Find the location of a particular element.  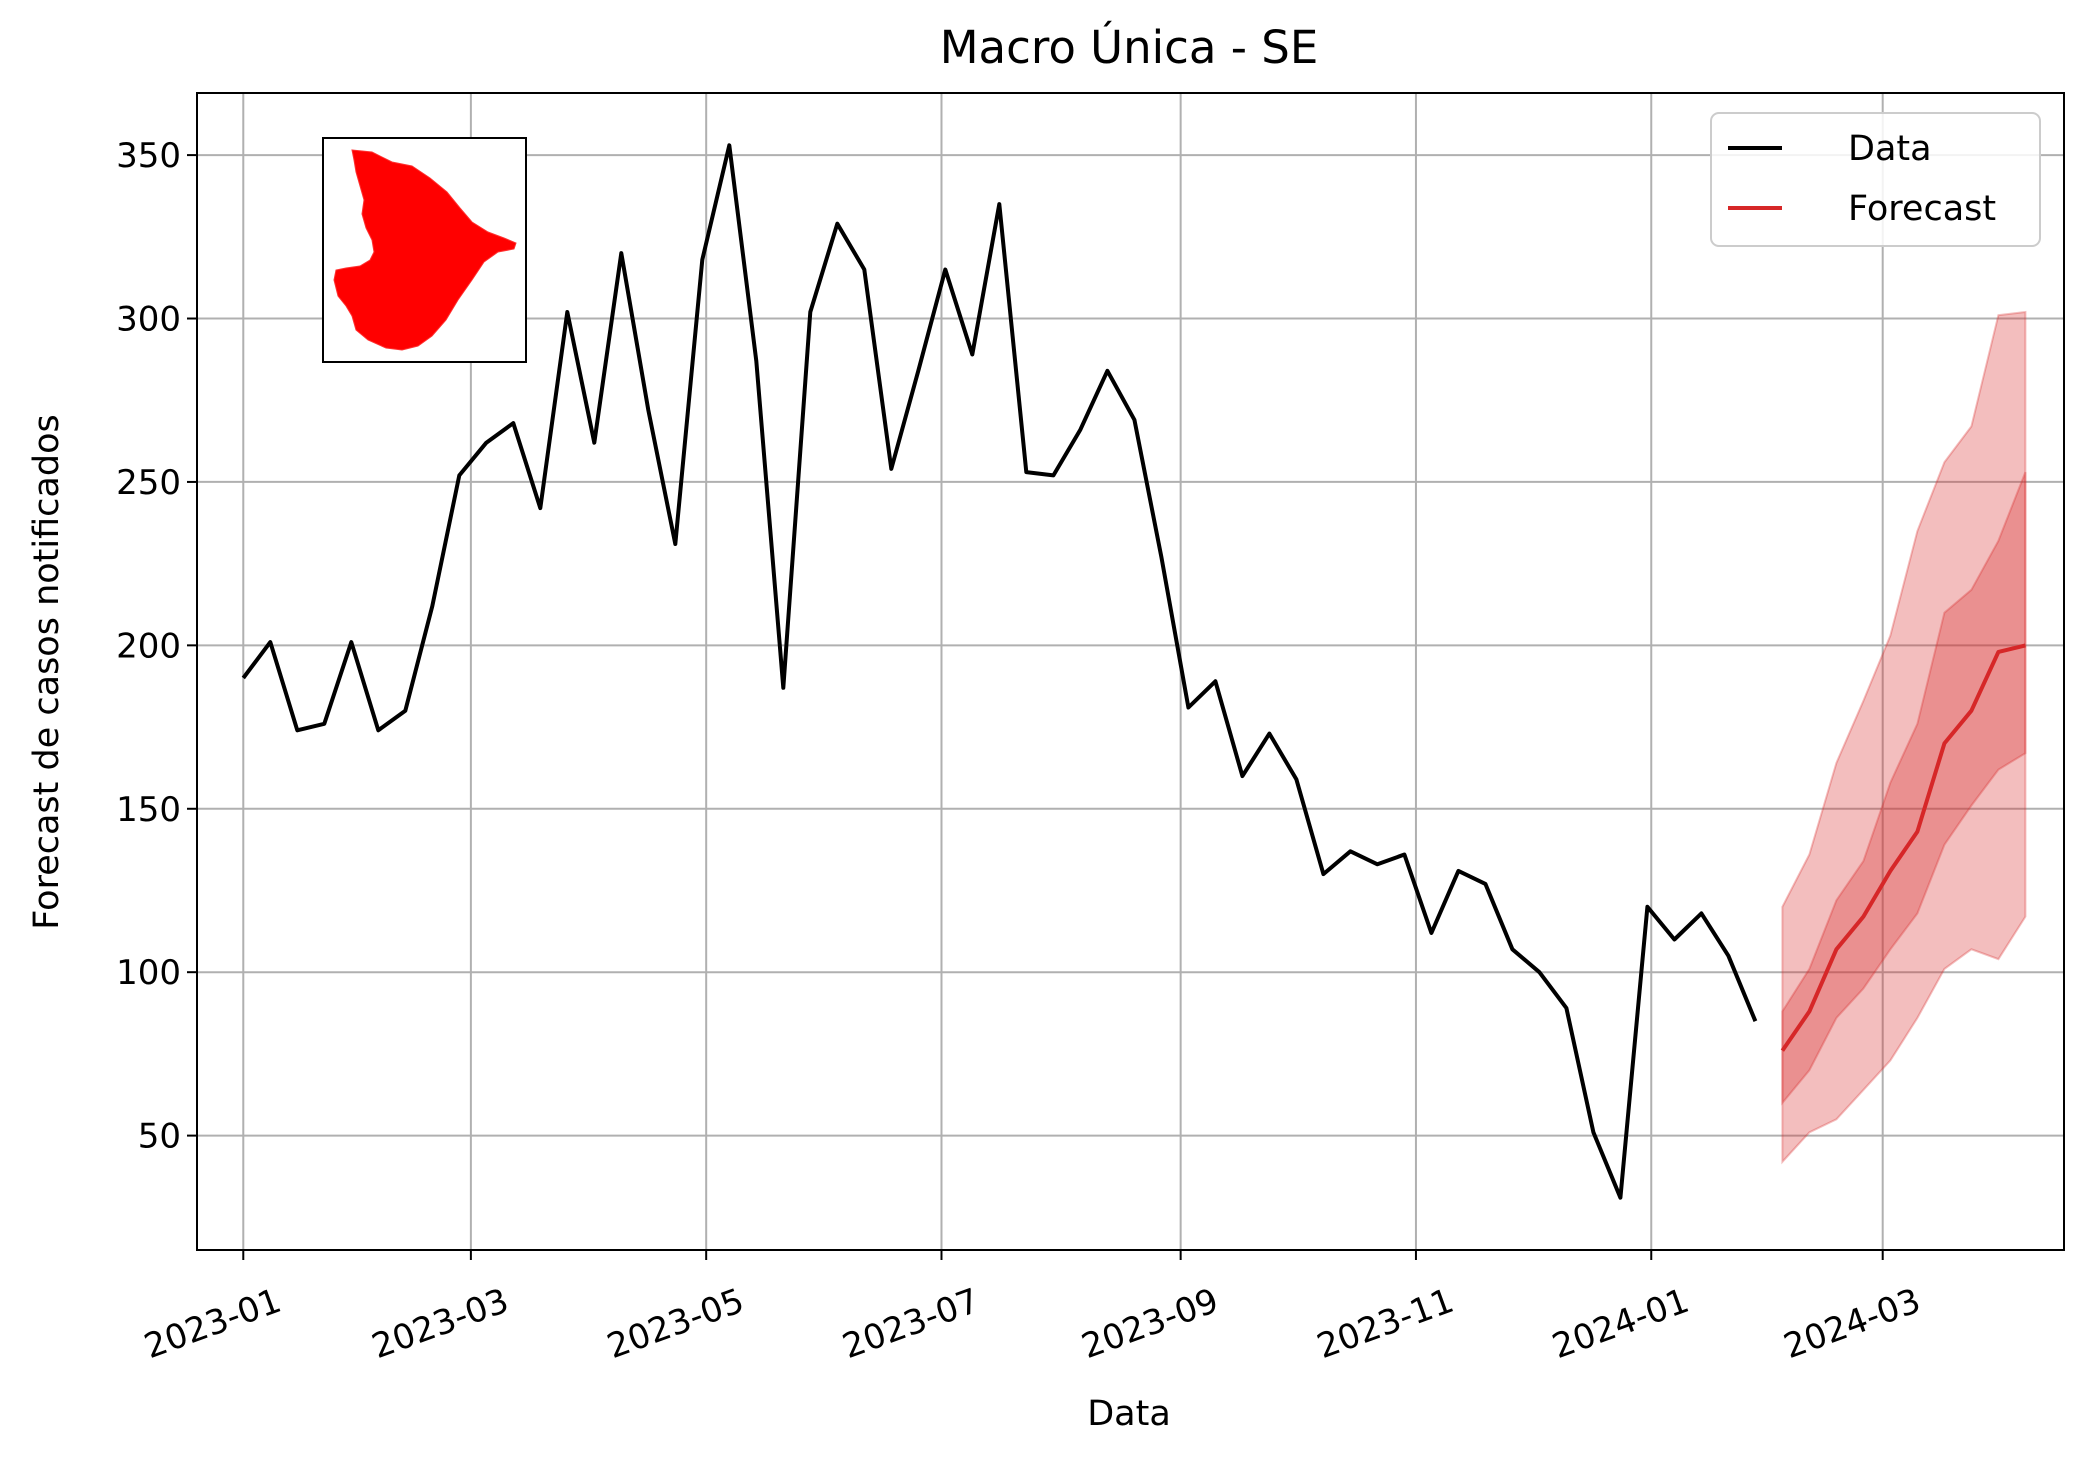

y-axis: 50 100 150 200 250 300 350 is located at coordinates (156, 646).